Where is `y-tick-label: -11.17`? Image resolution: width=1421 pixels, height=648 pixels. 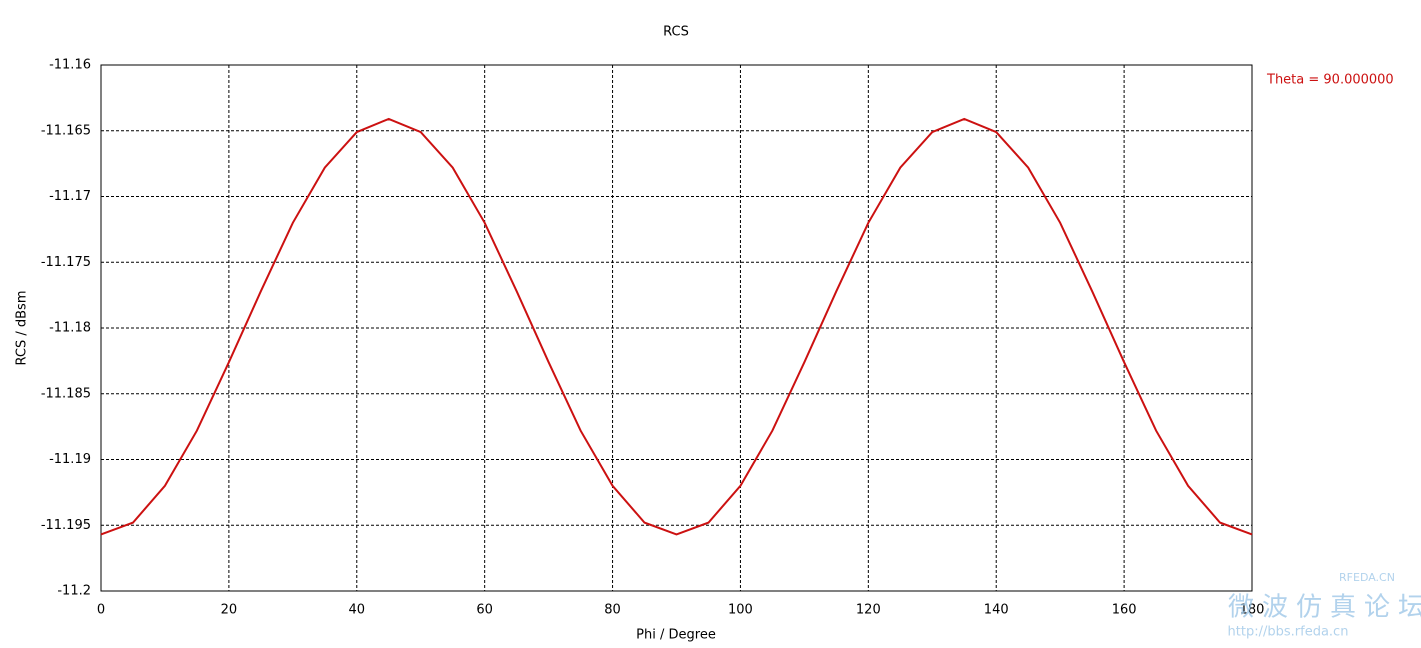
y-tick-label: -11.17 is located at coordinates (70, 196).